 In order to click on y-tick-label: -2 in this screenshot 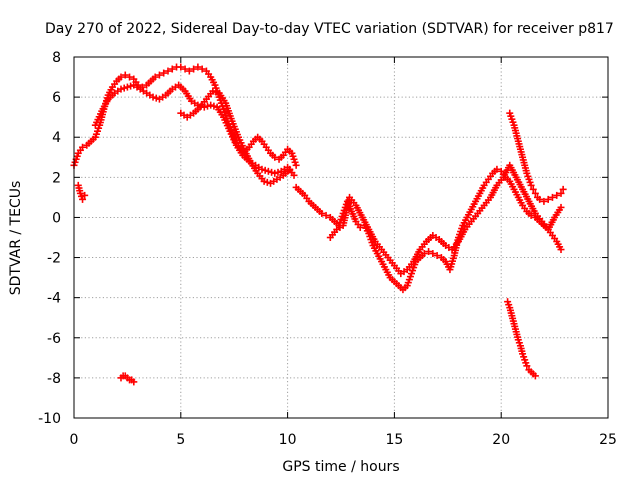, I will do `click(54, 259)`.